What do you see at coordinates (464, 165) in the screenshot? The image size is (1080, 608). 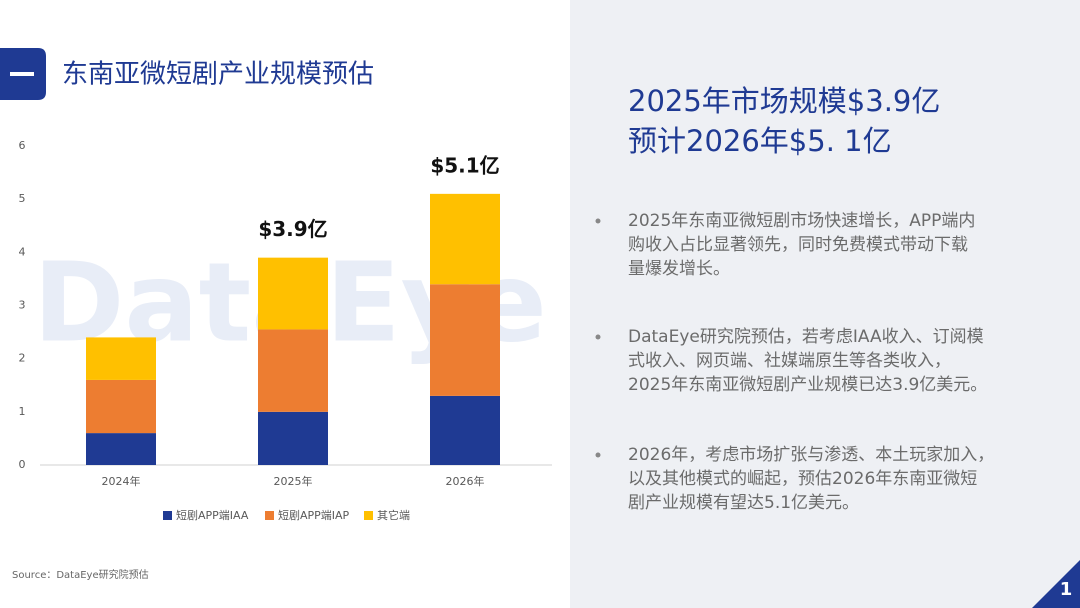 I see `total-label: $5.1亿` at bounding box center [464, 165].